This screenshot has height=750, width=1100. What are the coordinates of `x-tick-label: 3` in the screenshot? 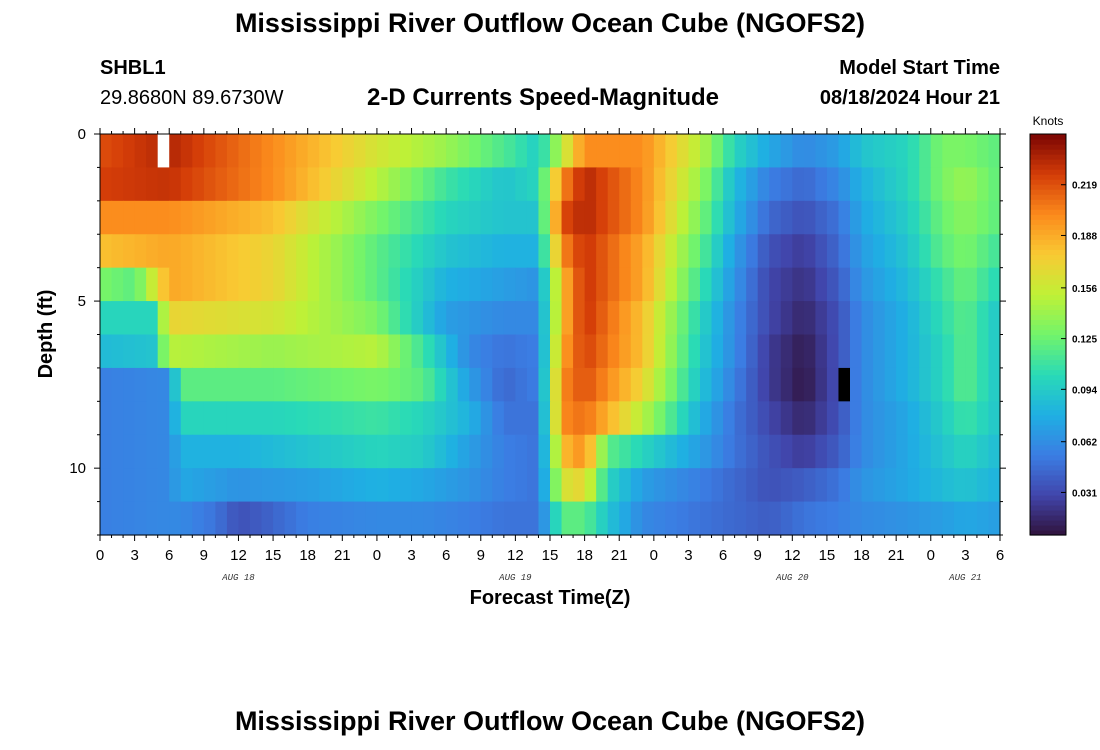 It's located at (965, 555).